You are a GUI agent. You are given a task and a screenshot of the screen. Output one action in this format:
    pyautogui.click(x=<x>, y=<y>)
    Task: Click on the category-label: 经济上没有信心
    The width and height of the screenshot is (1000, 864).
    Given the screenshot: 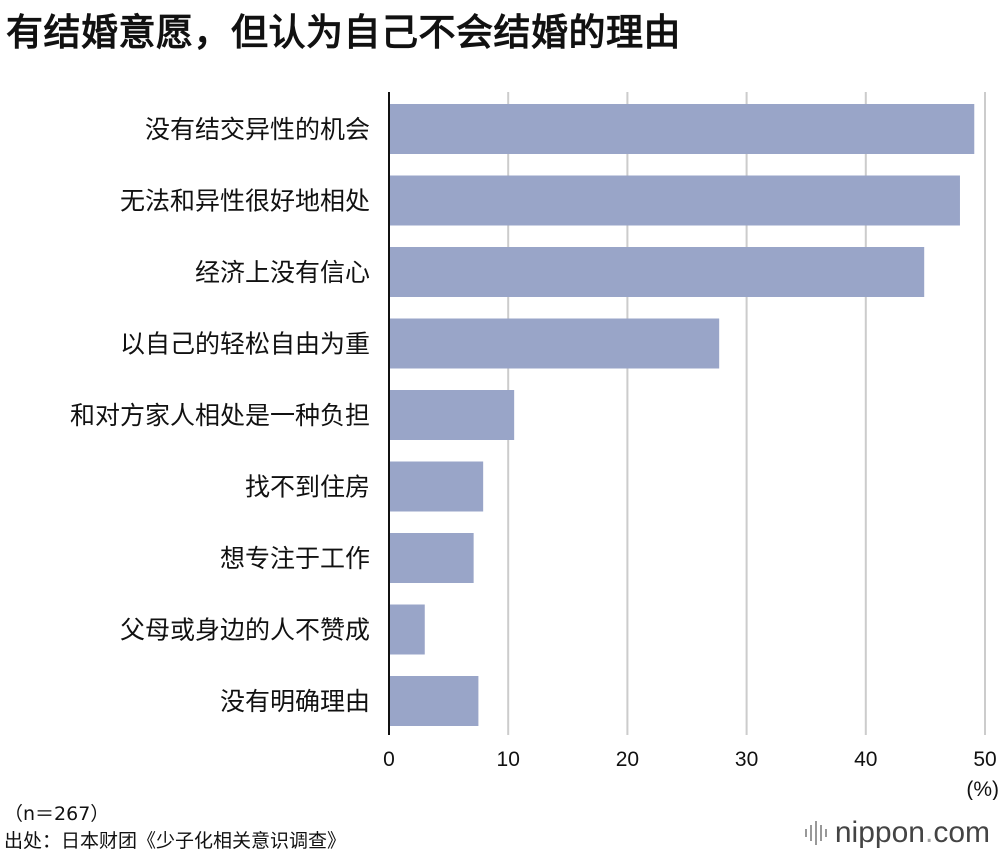 What is the action you would take?
    pyautogui.click(x=282, y=272)
    